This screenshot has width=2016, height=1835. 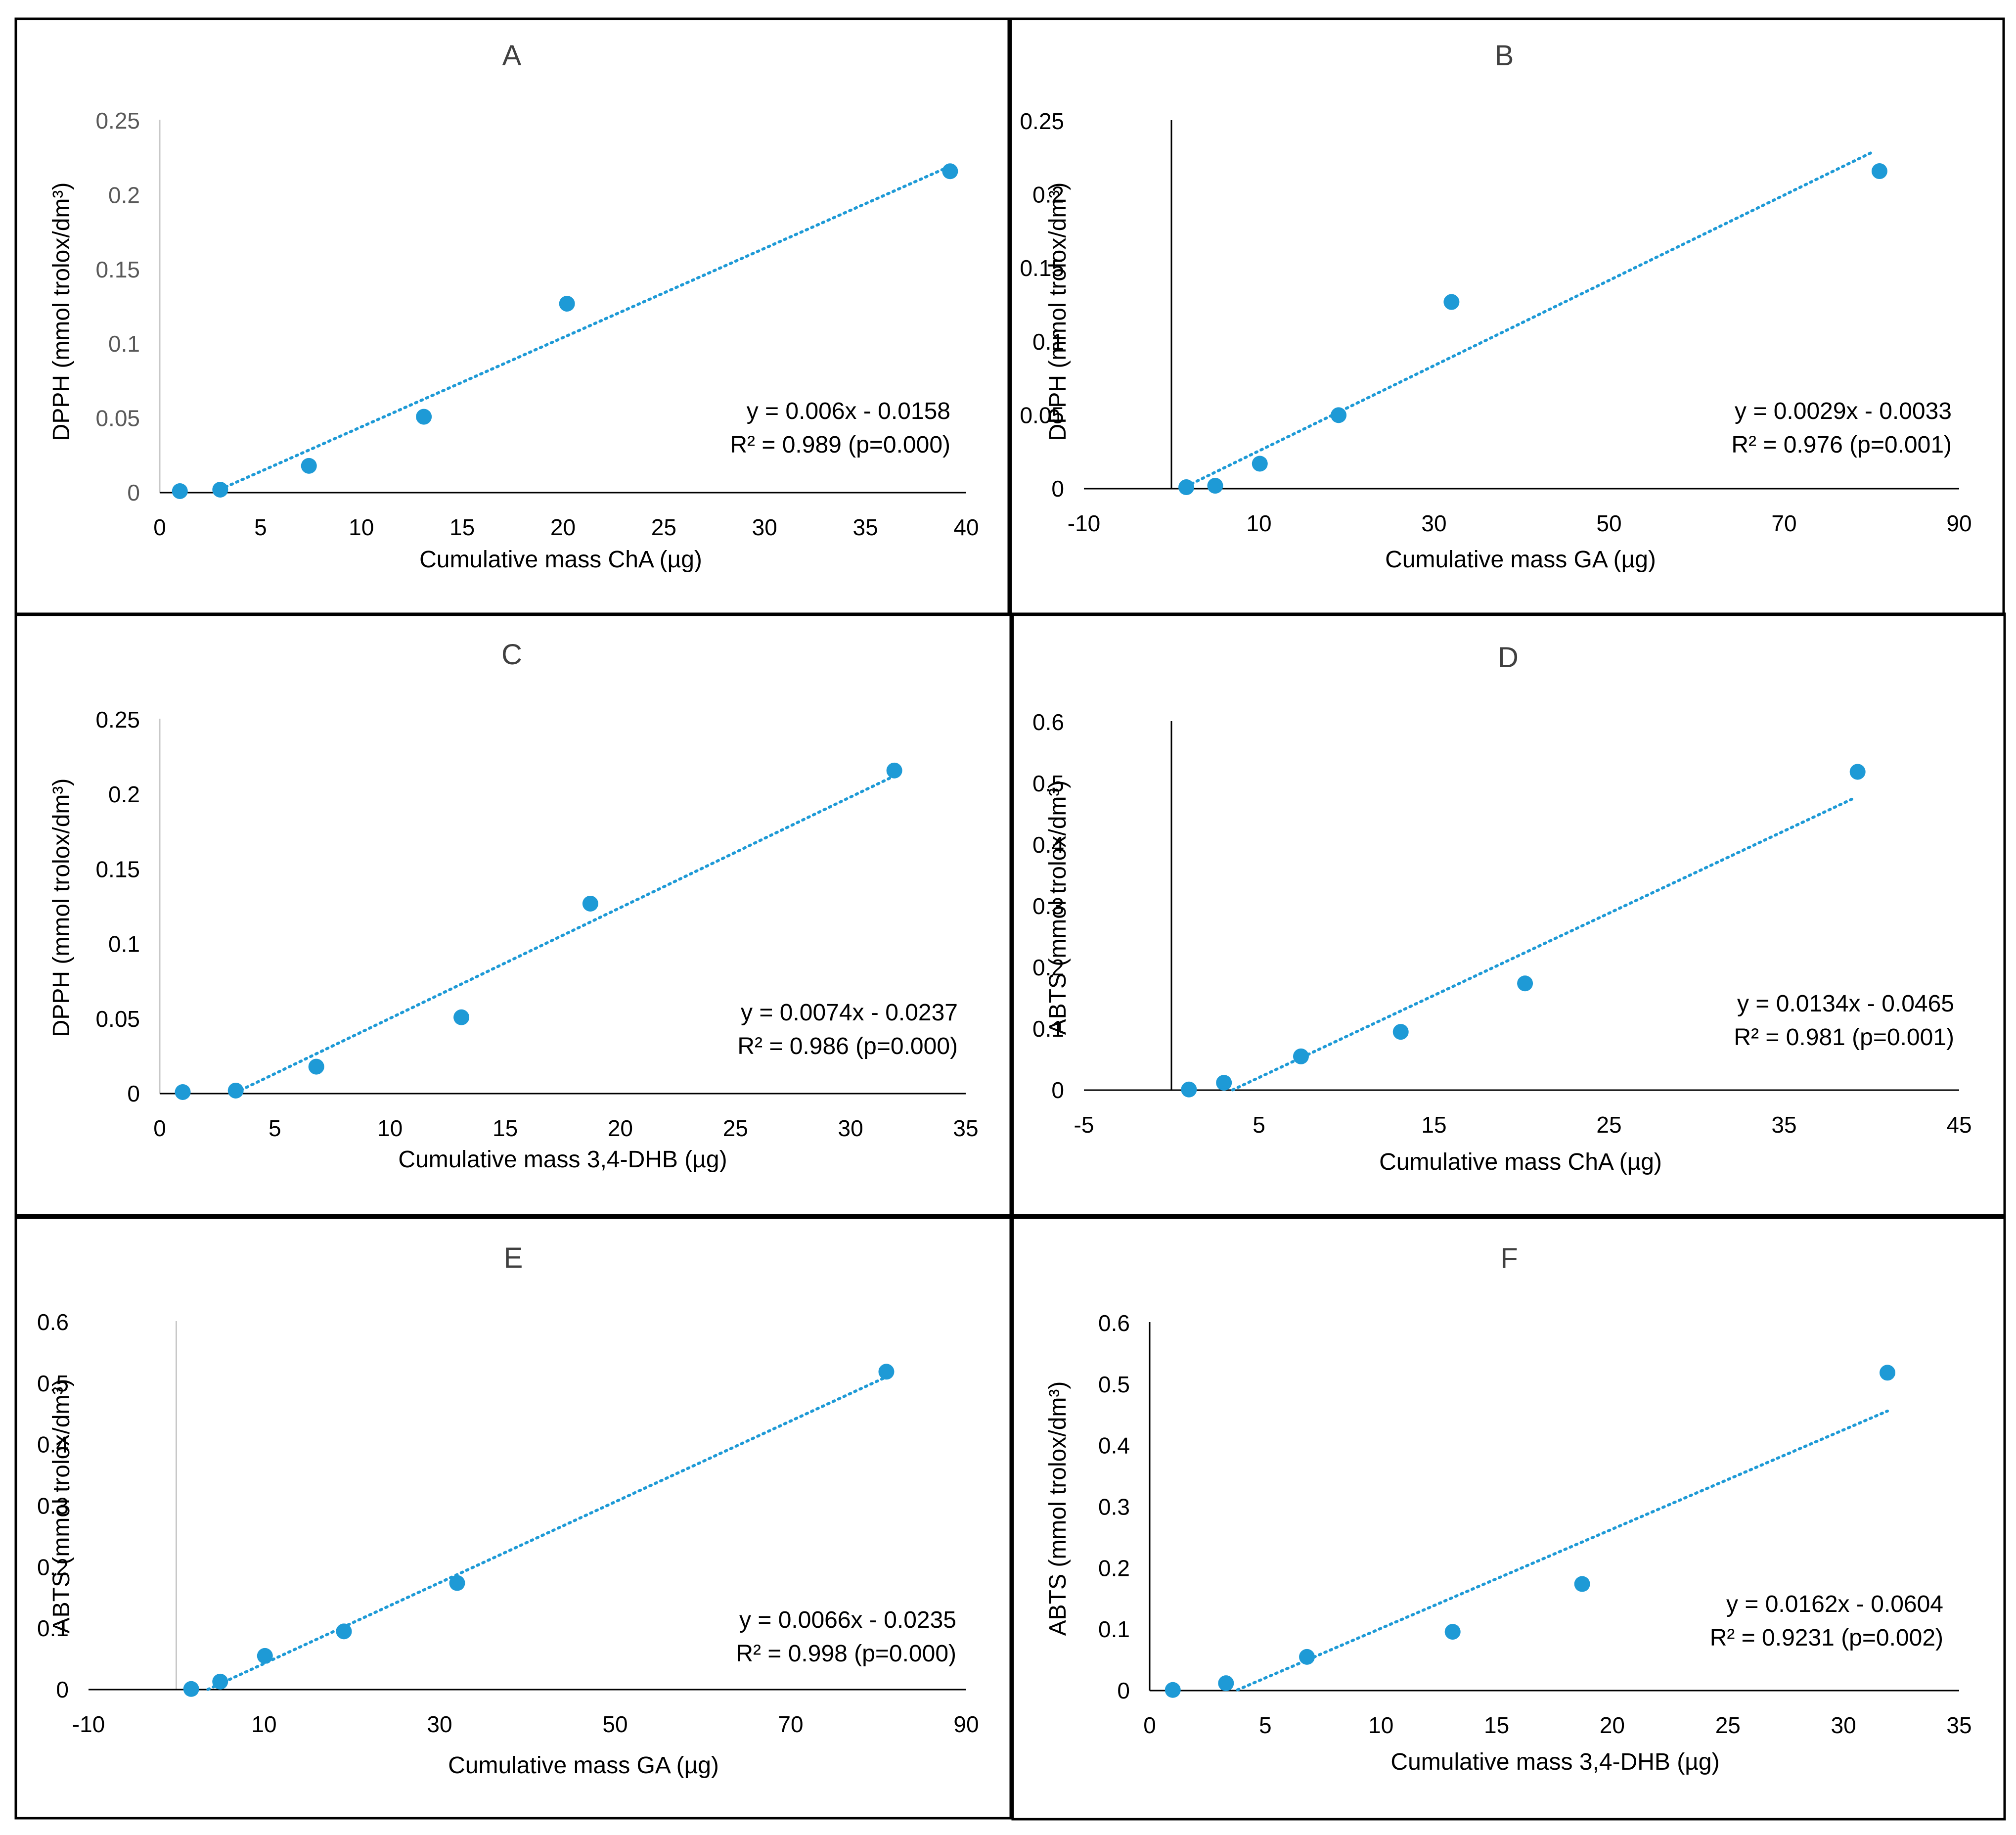 I want to click on x-axis-title: Cumulative mass GA (µg), so click(x=1520, y=560).